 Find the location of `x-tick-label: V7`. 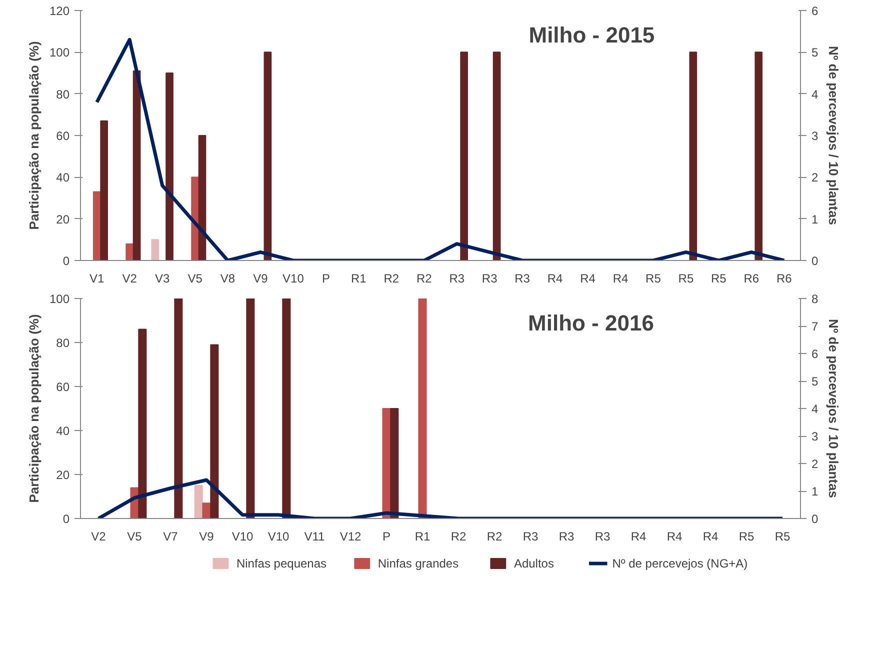

x-tick-label: V7 is located at coordinates (170, 537).